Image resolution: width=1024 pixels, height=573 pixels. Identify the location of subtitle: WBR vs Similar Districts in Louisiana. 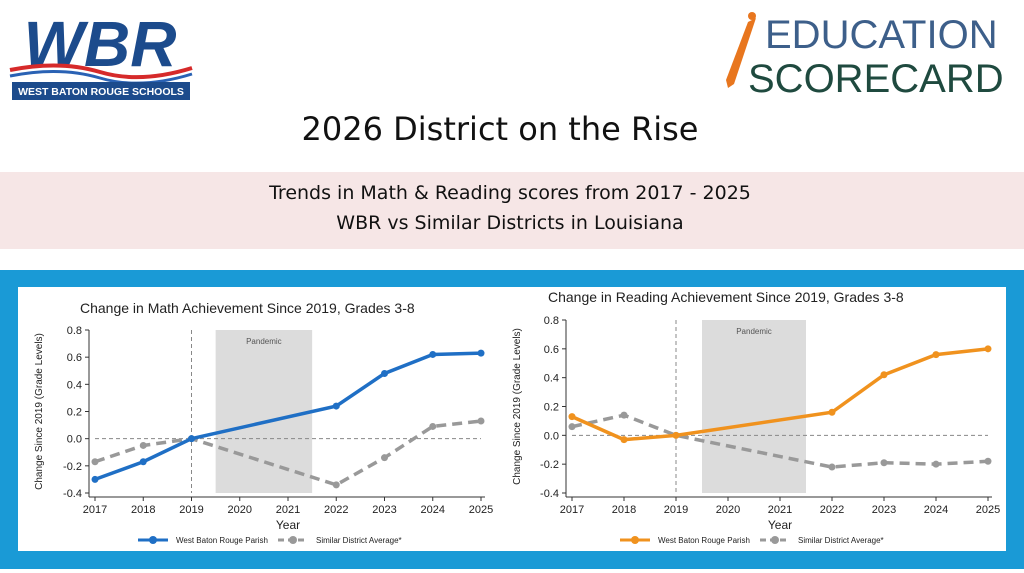
(509, 223).